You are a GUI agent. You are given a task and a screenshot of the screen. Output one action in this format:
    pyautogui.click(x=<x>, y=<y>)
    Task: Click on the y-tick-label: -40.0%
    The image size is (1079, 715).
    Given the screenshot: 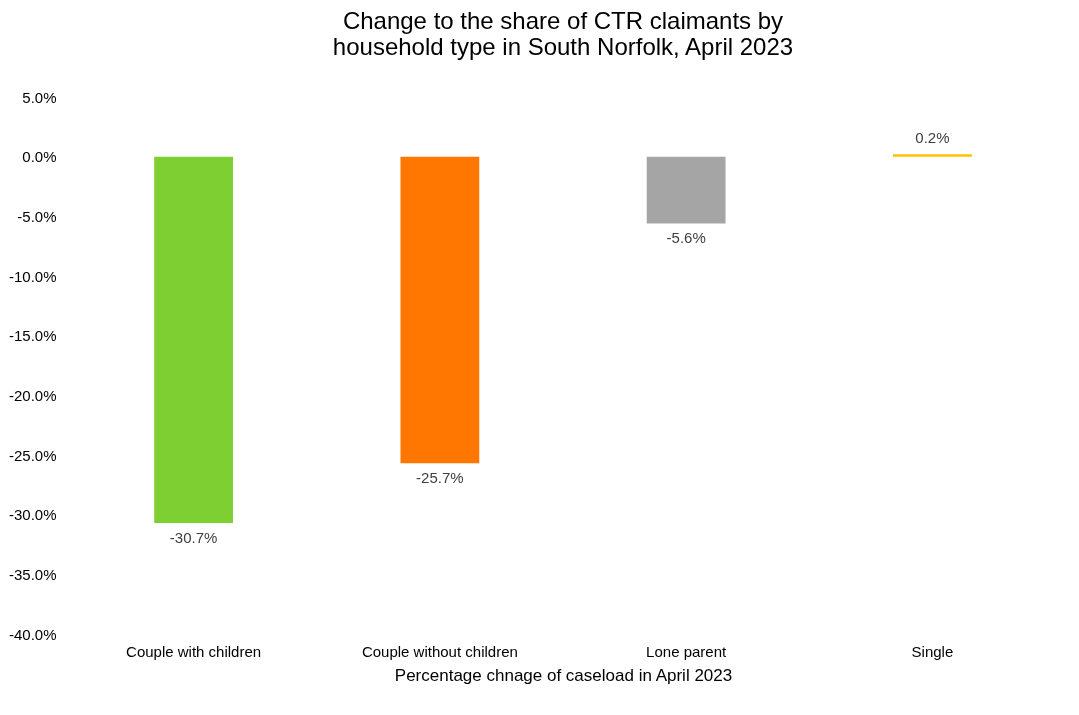 What is the action you would take?
    pyautogui.click(x=32, y=634)
    